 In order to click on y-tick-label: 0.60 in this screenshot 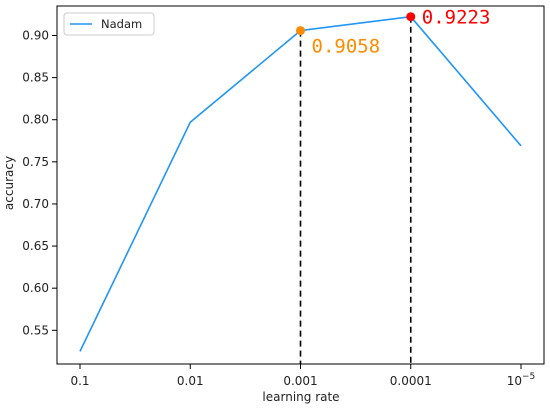, I will do `click(35, 288)`.